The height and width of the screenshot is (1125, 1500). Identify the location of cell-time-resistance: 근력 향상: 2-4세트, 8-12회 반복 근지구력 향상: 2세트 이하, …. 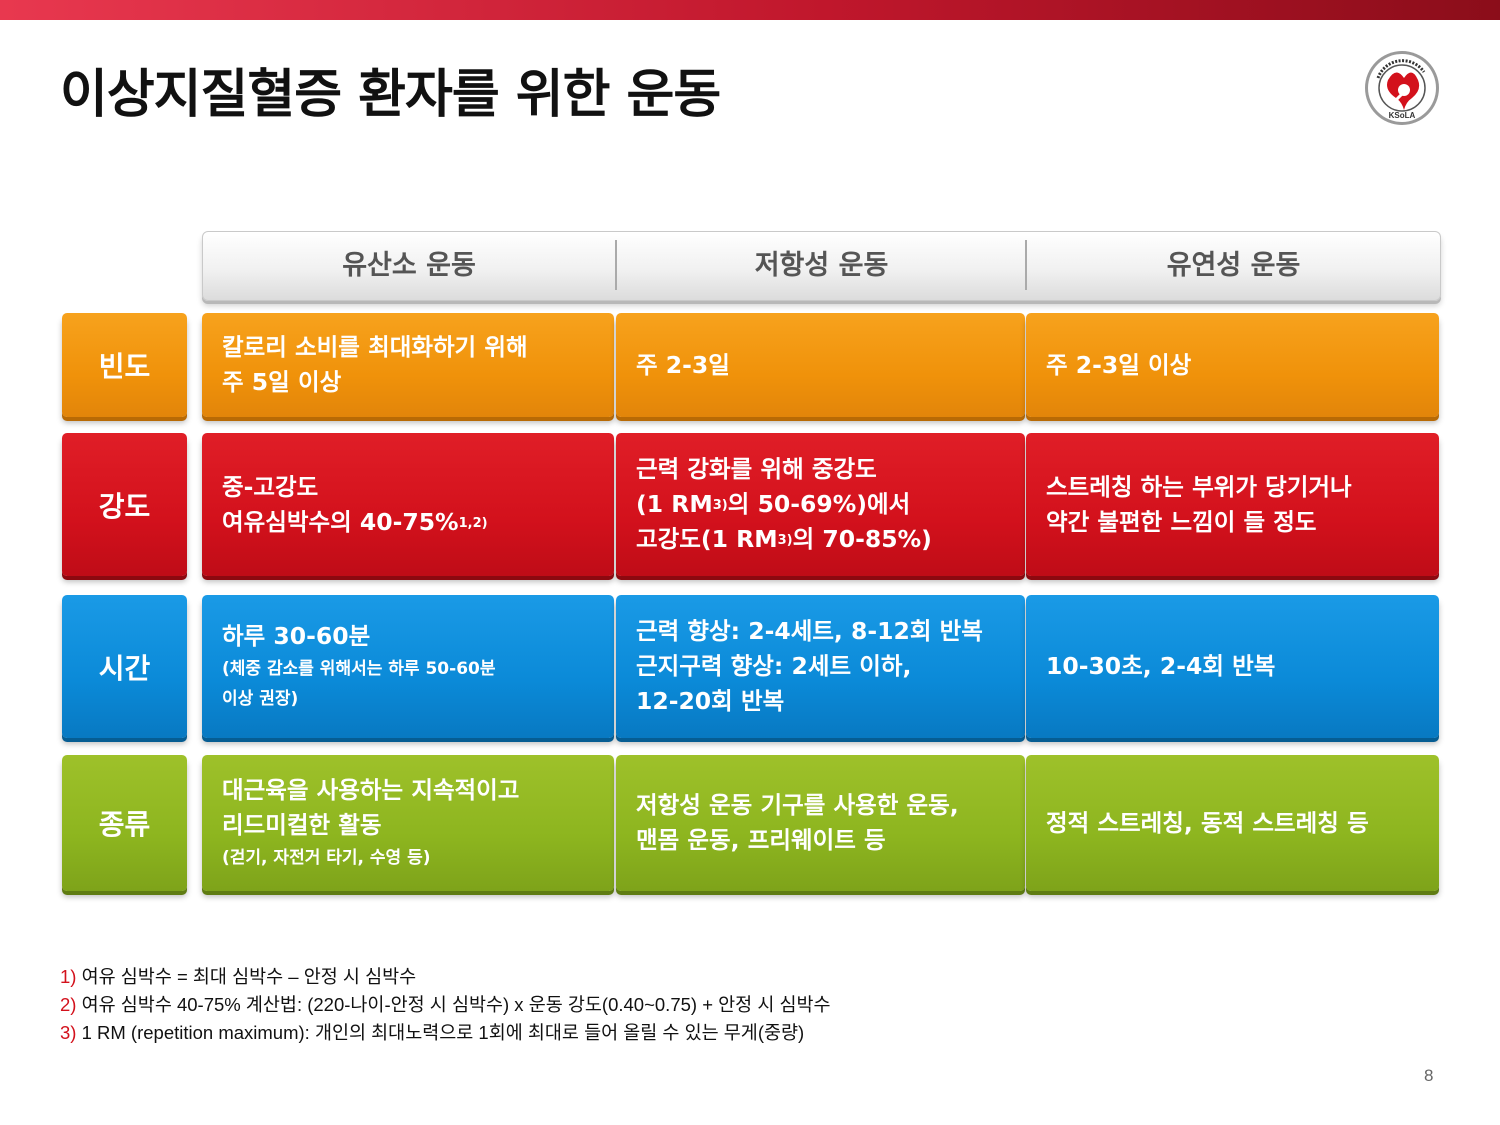
(820, 666).